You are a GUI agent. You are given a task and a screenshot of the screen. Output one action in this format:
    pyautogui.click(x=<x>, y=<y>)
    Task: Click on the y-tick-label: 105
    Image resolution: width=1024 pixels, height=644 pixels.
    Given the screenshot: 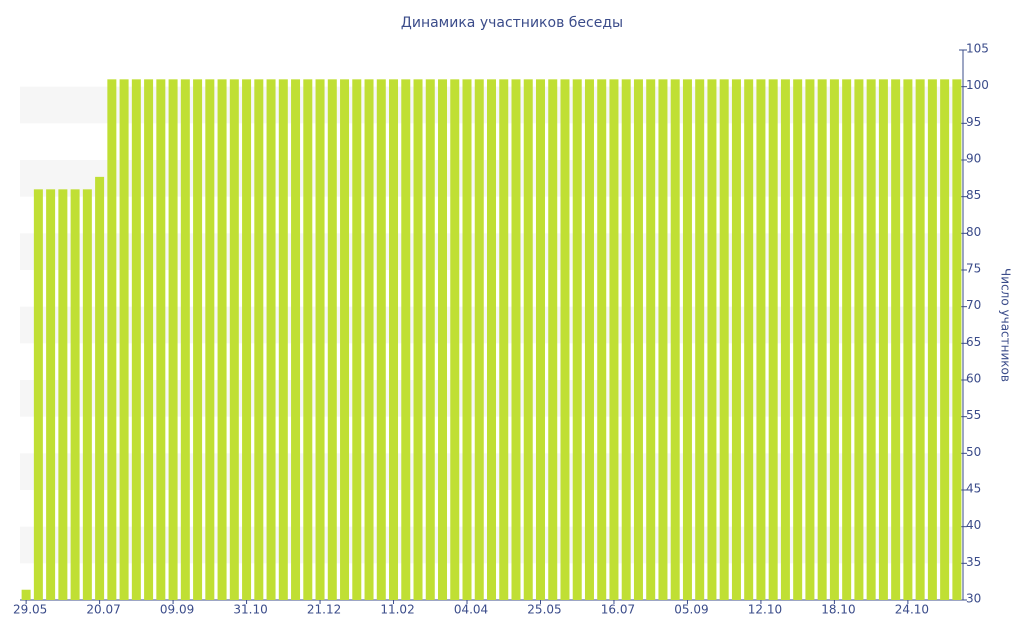 What is the action you would take?
    pyautogui.click(x=977, y=49)
    